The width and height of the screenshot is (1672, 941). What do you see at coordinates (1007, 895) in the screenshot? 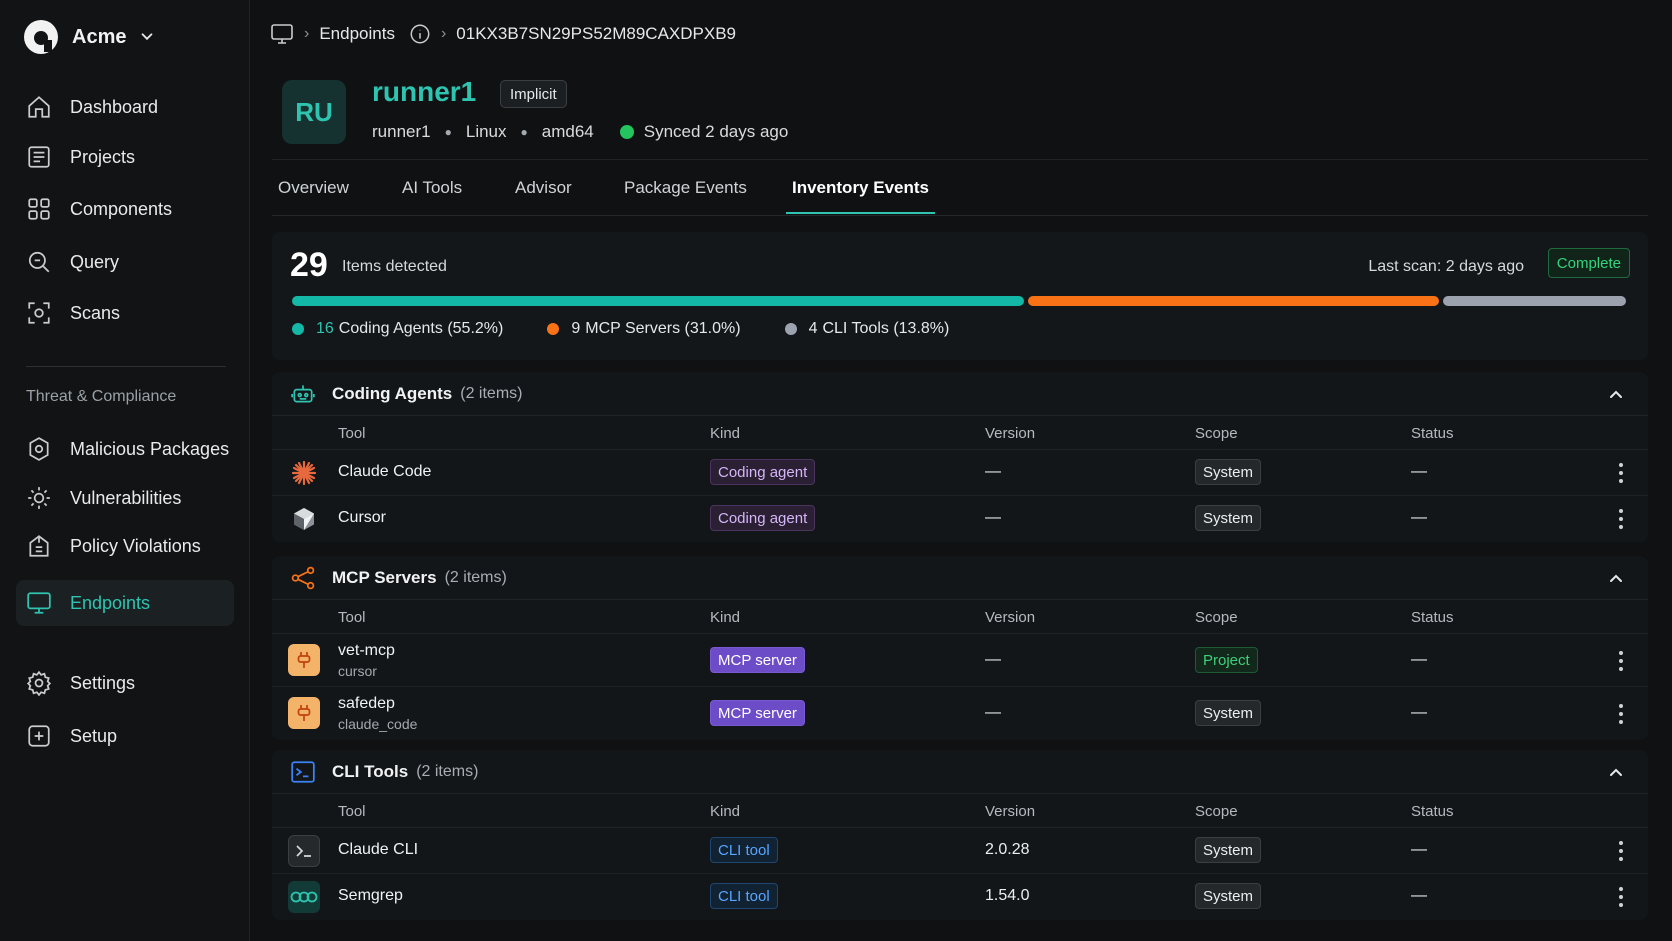
I see `version-value: 1.54.0` at bounding box center [1007, 895].